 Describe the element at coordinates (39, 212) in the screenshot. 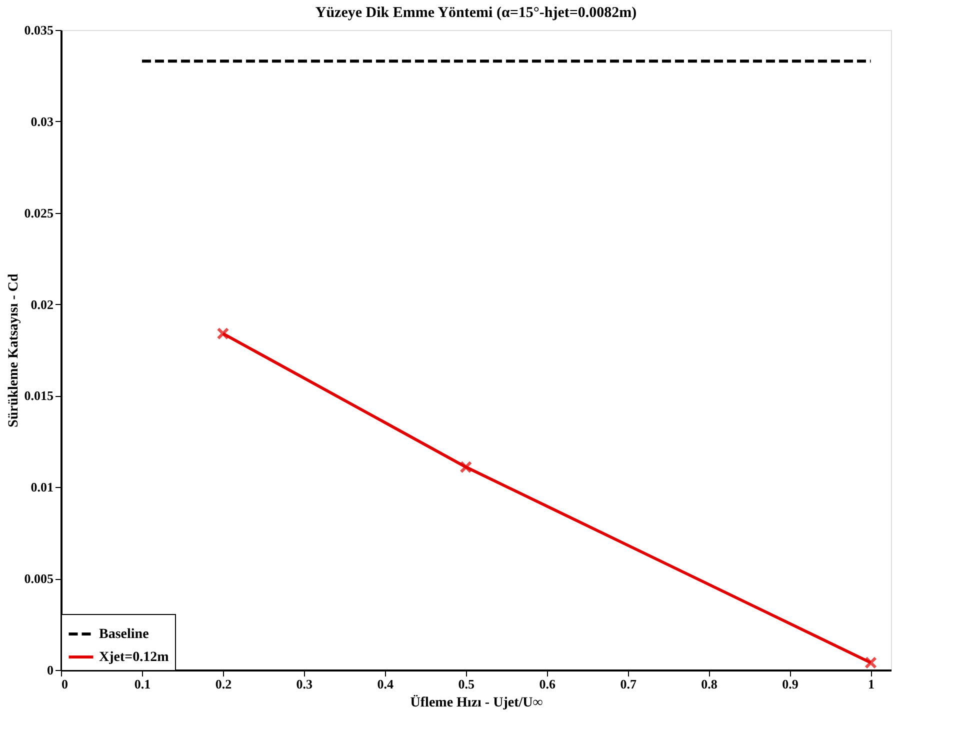

I see `y-tick-label: 0.025` at that location.